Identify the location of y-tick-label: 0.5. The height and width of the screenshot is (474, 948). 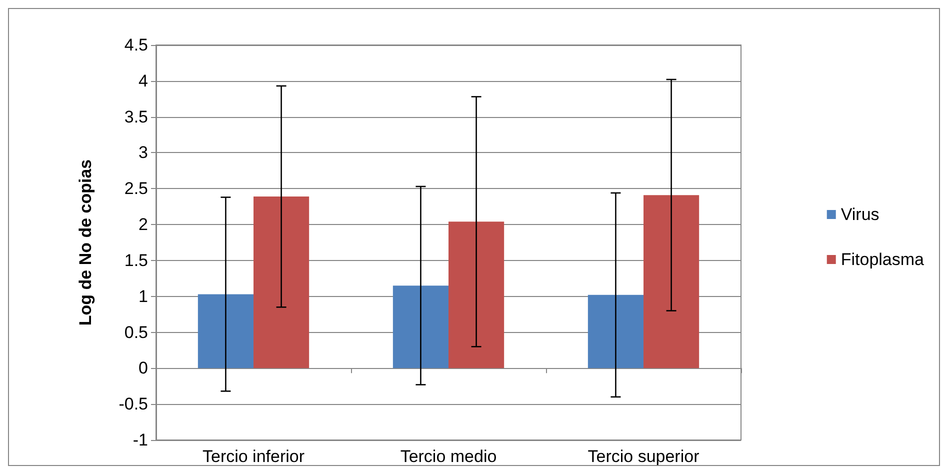
(136, 332).